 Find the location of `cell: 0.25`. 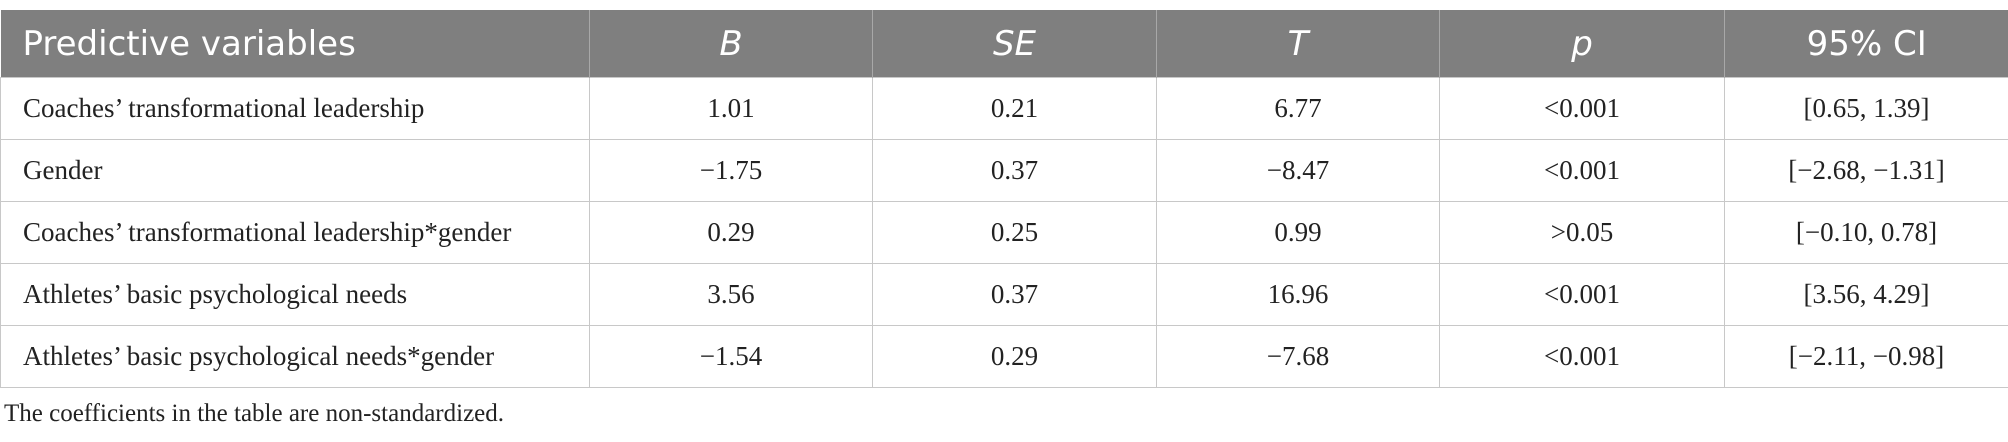

cell: 0.25 is located at coordinates (1014, 232).